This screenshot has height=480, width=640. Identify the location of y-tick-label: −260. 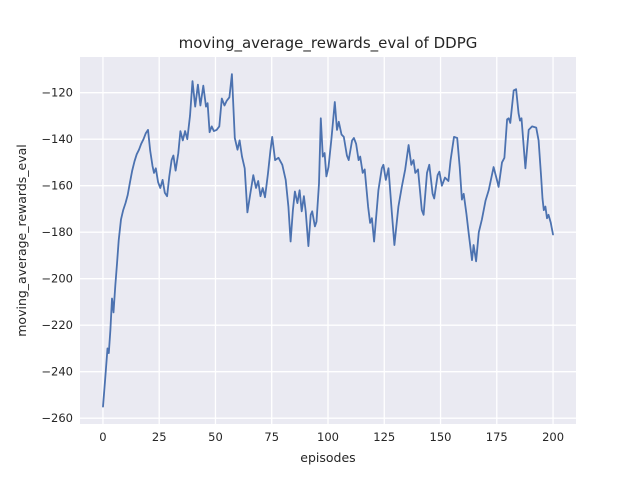
(57, 418).